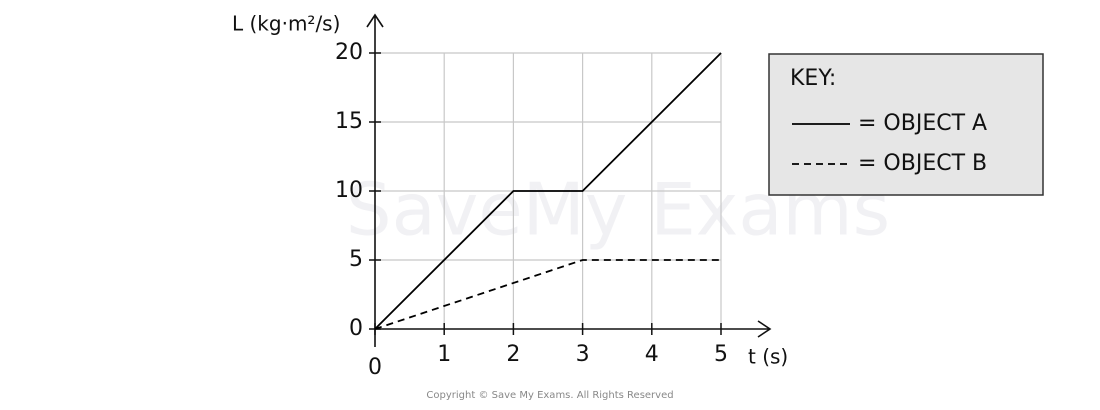  What do you see at coordinates (375, 180) in the screenshot?
I see `y-axis` at bounding box center [375, 180].